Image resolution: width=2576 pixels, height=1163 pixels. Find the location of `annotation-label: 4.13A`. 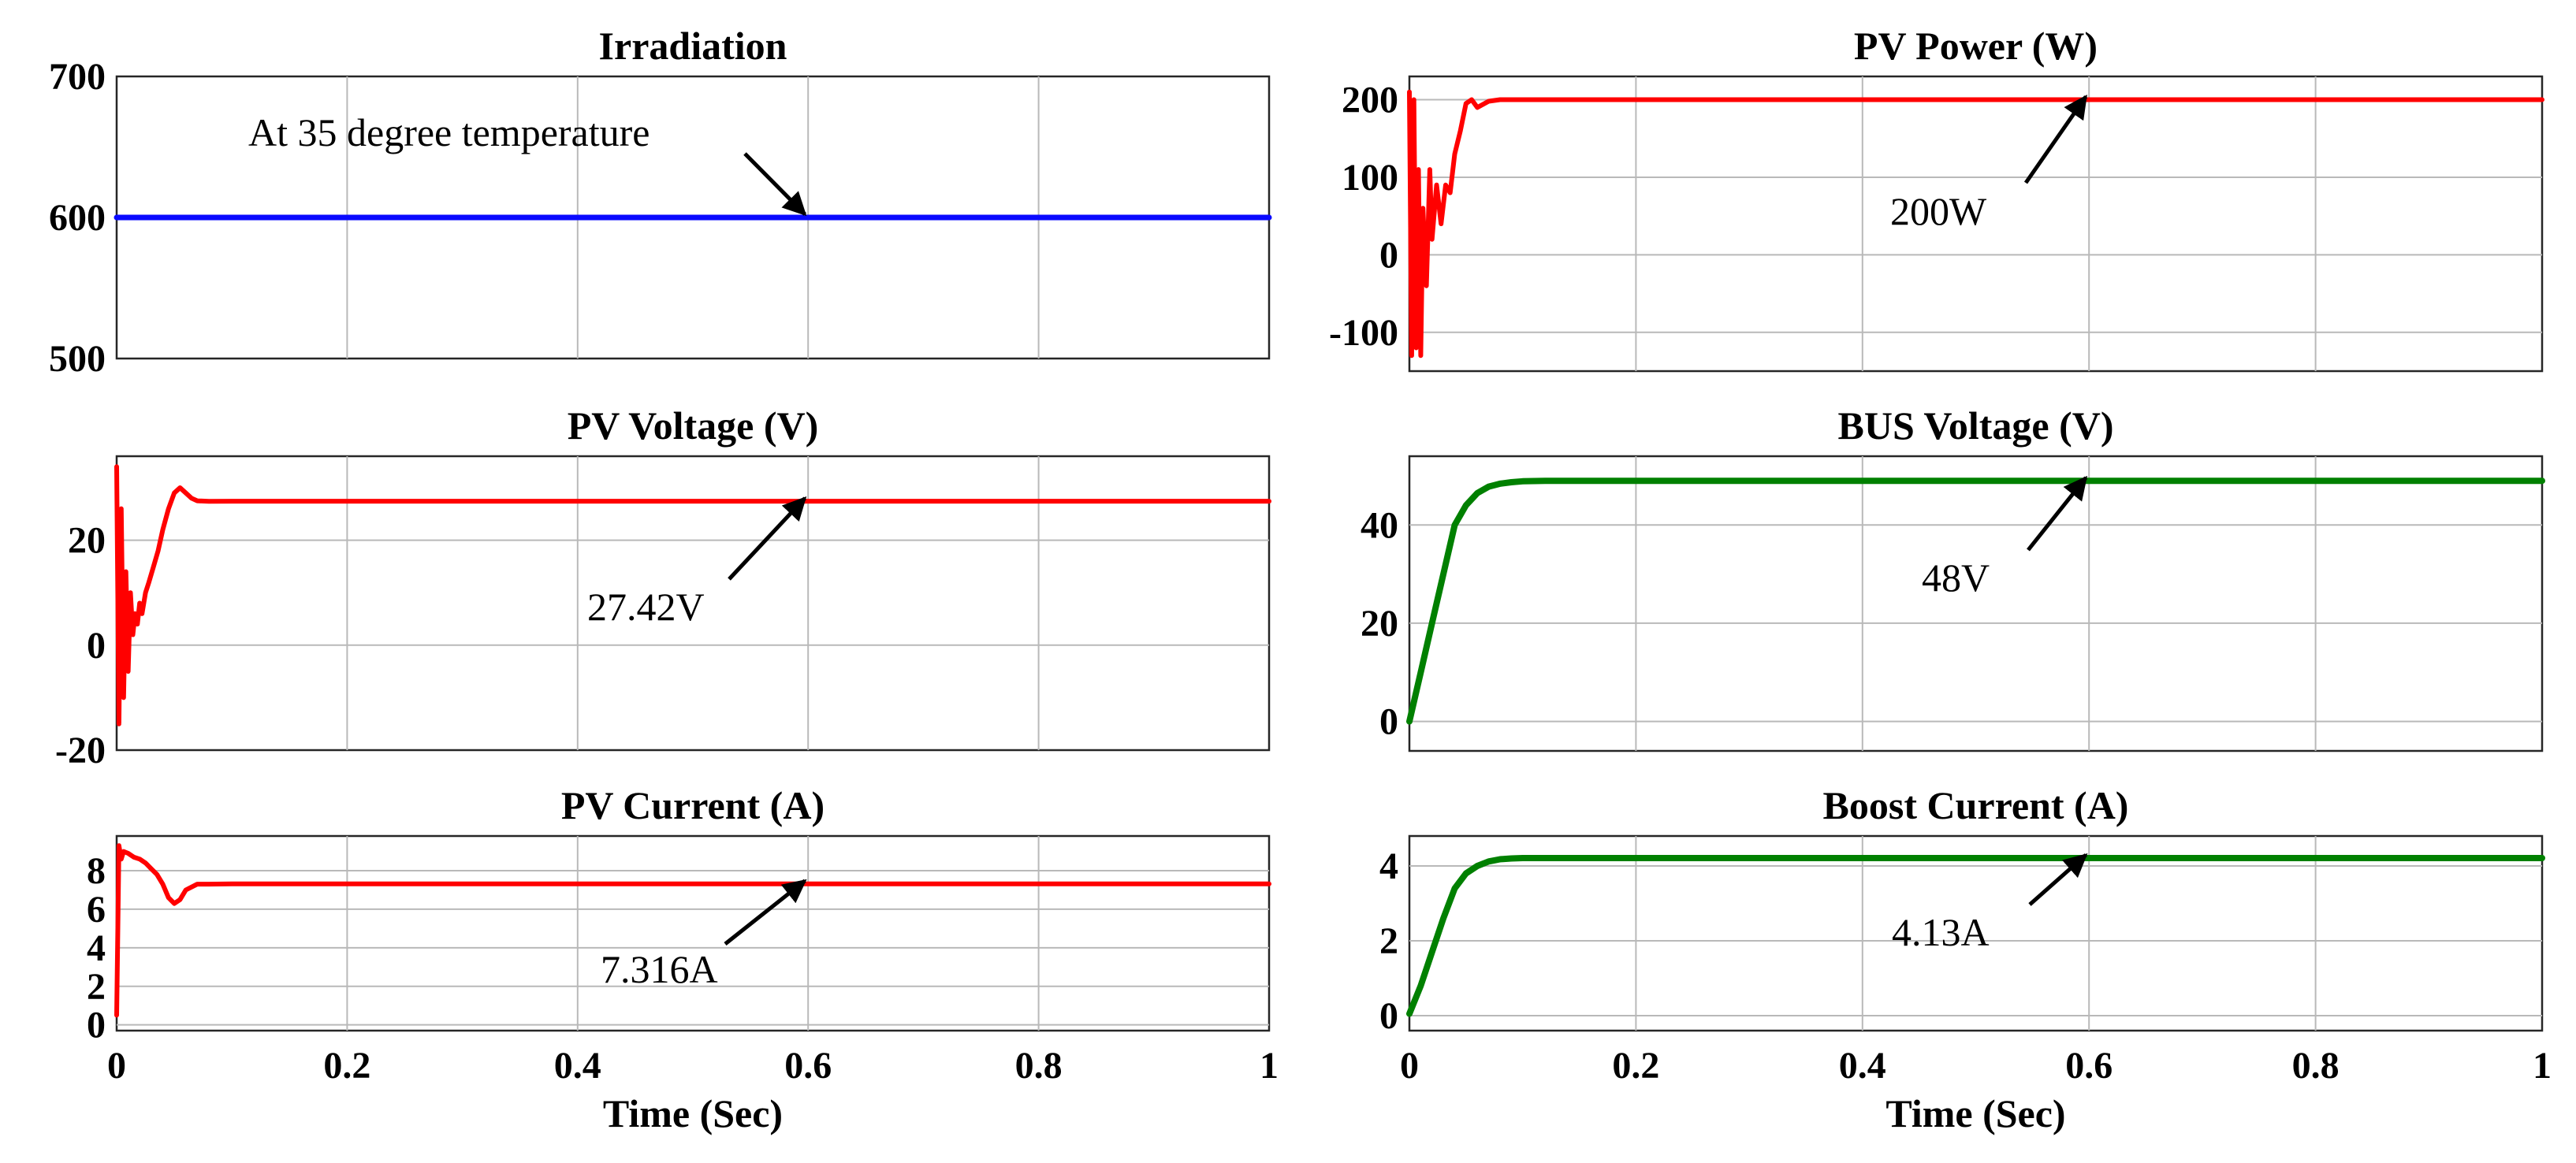

annotation-label: 4.13A is located at coordinates (1941, 932).